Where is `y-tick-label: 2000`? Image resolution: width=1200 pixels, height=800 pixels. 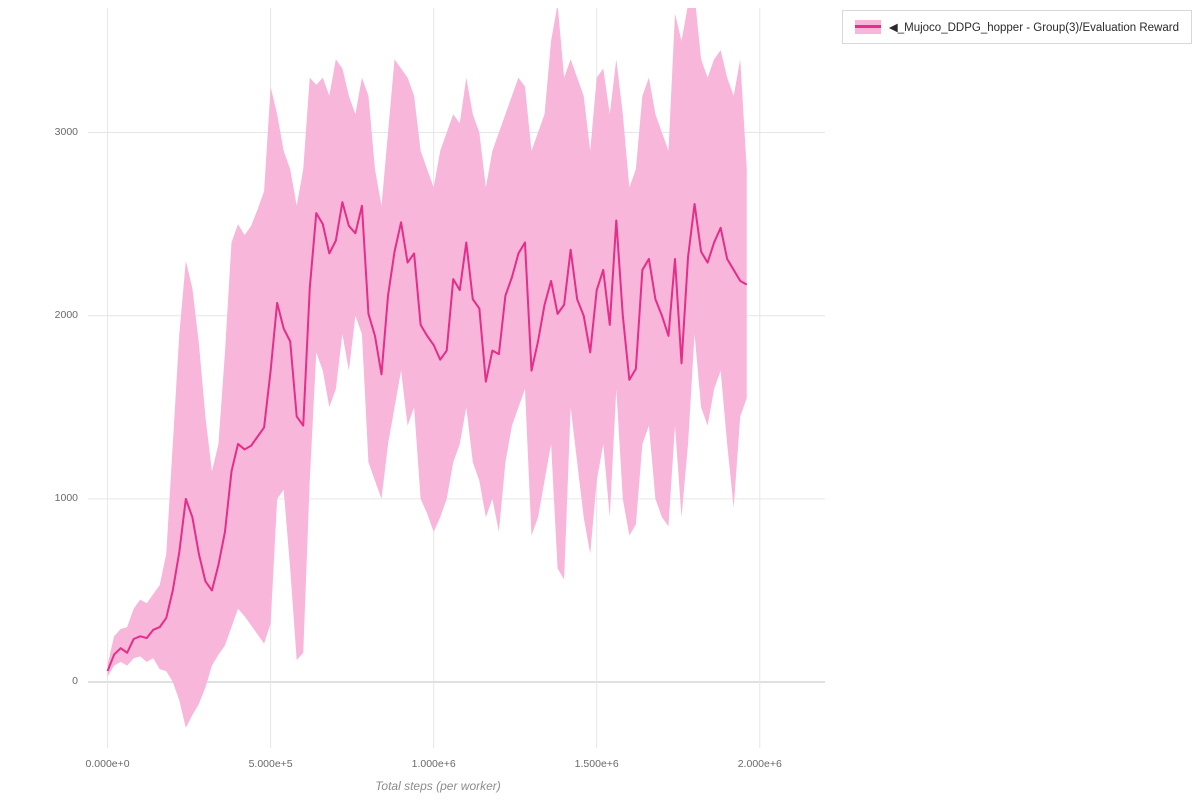
y-tick-label: 2000 is located at coordinates (66, 314).